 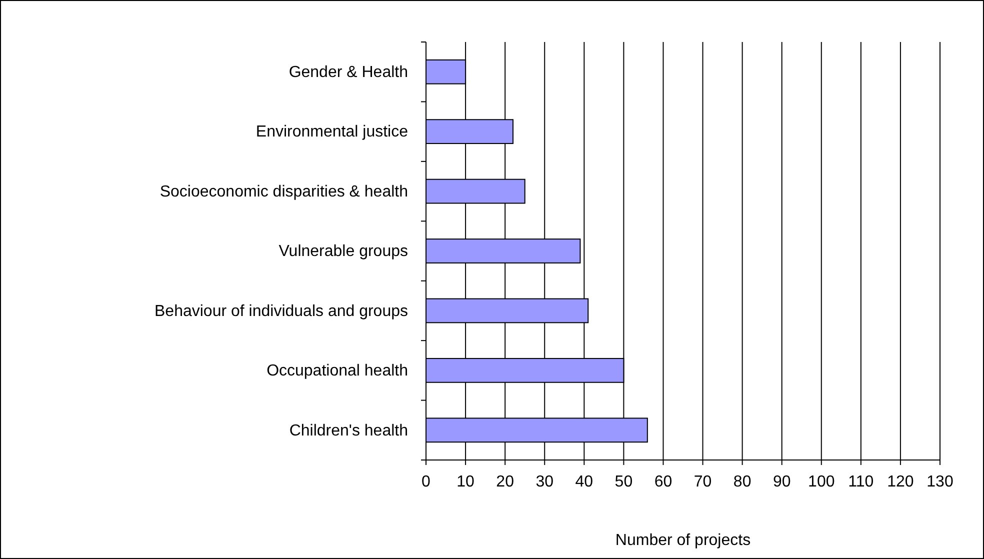 What do you see at coordinates (284, 191) in the screenshot?
I see `y-tick-label: Socioeconomic disparities & health` at bounding box center [284, 191].